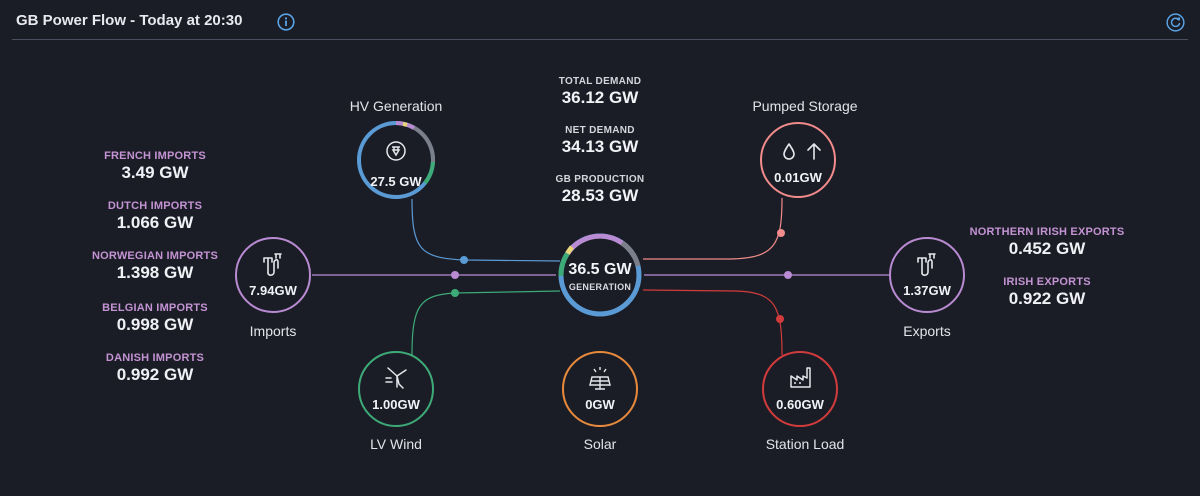 The height and width of the screenshot is (496, 1200). What do you see at coordinates (600, 404) in the screenshot?
I see `solar-value: 0GW` at bounding box center [600, 404].